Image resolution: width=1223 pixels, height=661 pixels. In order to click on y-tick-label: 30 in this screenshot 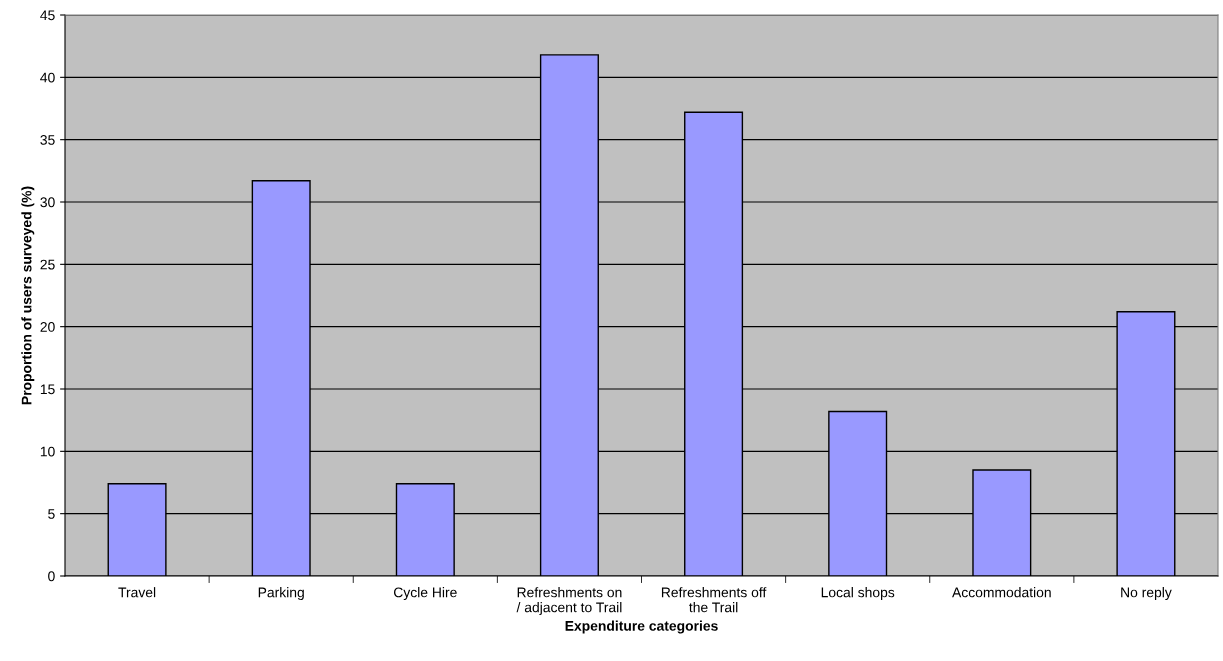, I will do `click(47, 202)`.